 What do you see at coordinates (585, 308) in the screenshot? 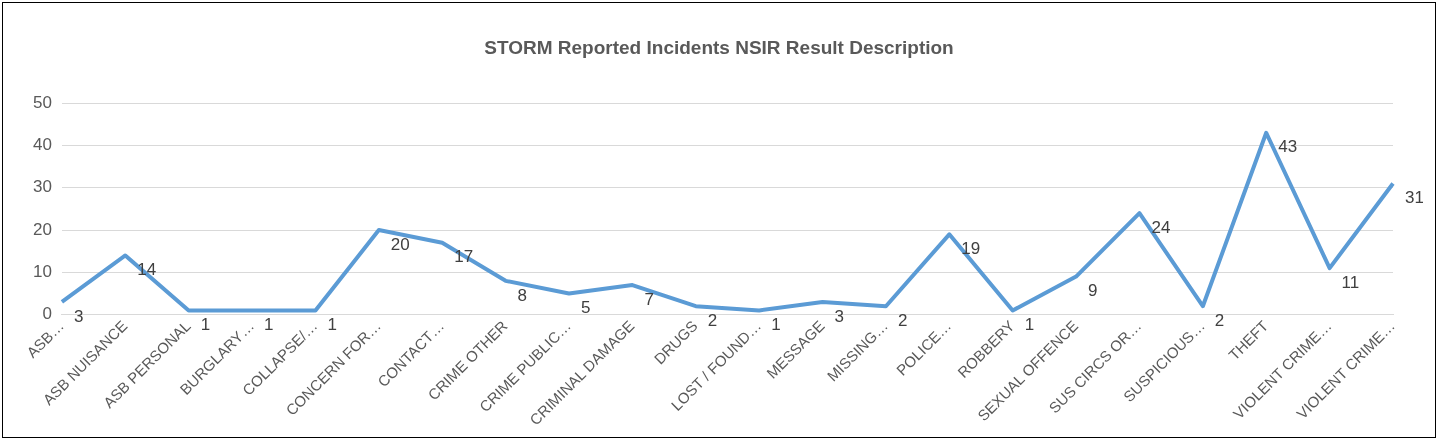
I see `data-label: 5` at bounding box center [585, 308].